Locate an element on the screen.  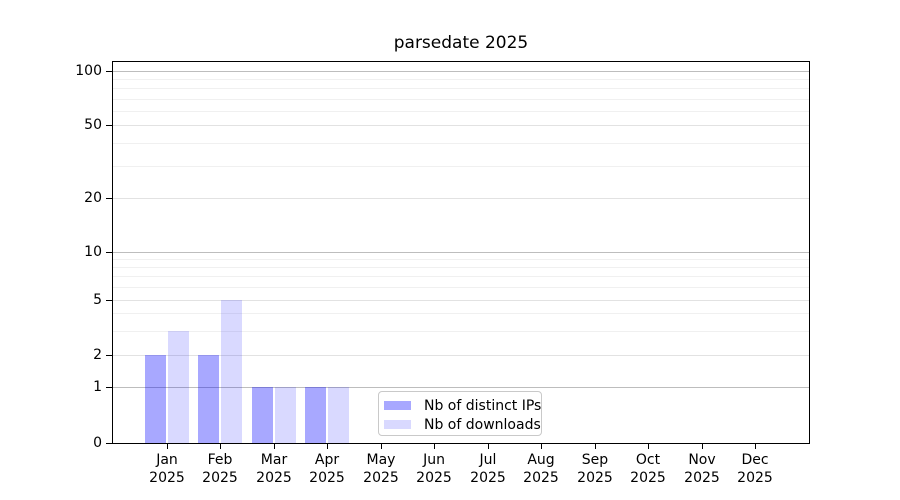
x-tick-label-month: Mar is located at coordinates (274, 460).